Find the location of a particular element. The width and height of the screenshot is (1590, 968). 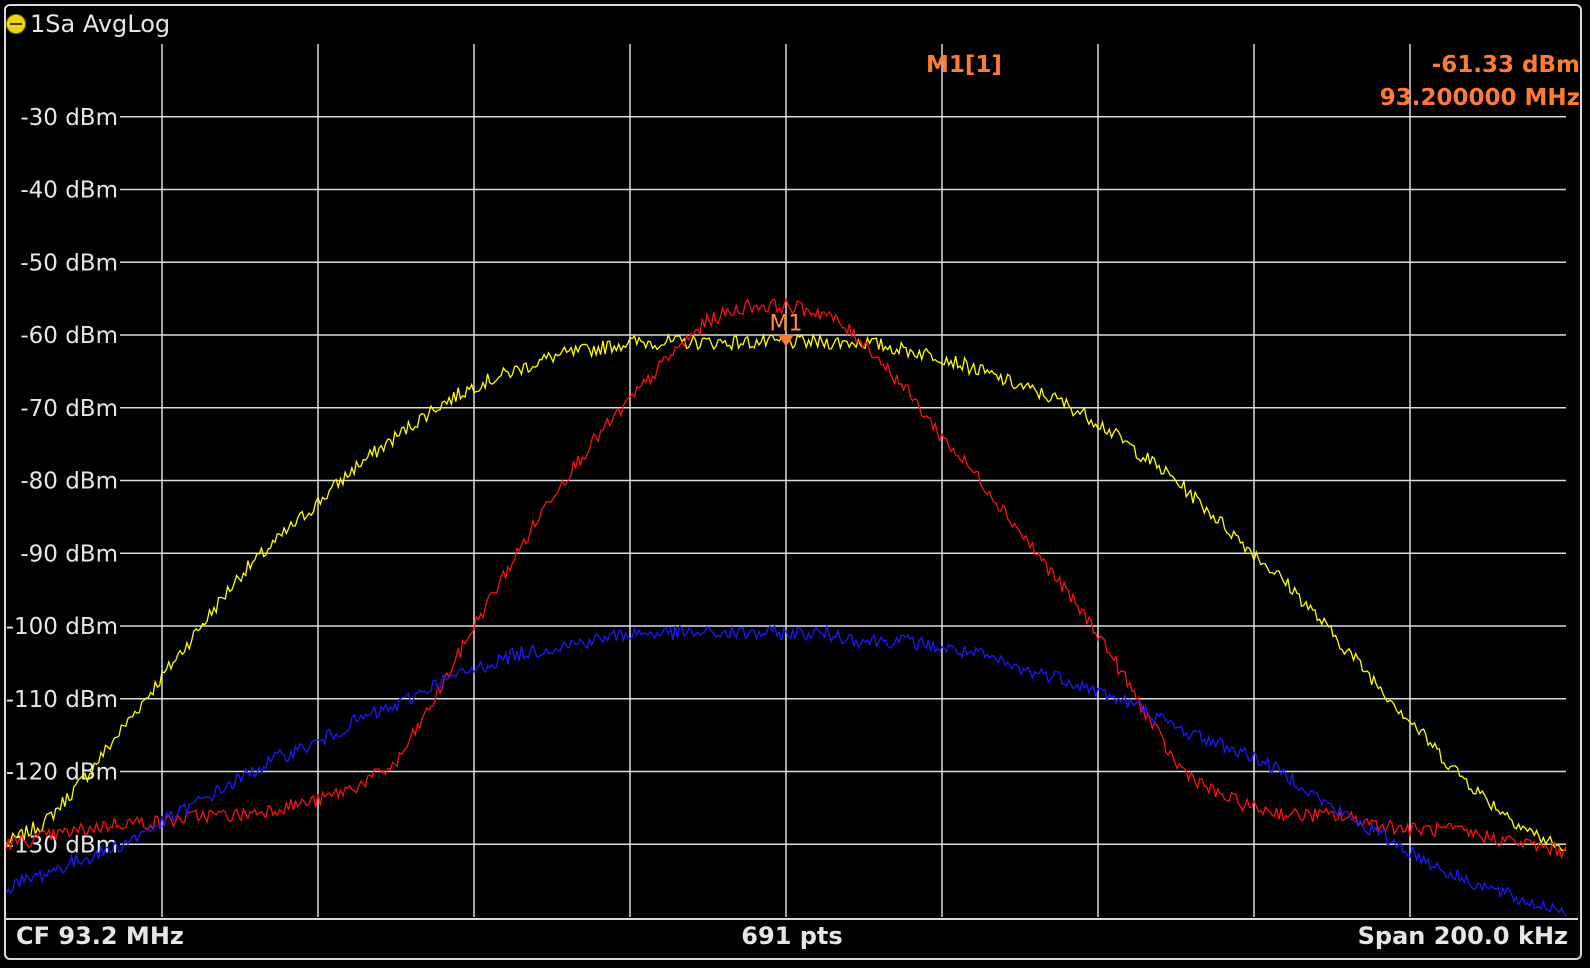

center-frequency: CF 93.2 MHz is located at coordinates (100, 936).